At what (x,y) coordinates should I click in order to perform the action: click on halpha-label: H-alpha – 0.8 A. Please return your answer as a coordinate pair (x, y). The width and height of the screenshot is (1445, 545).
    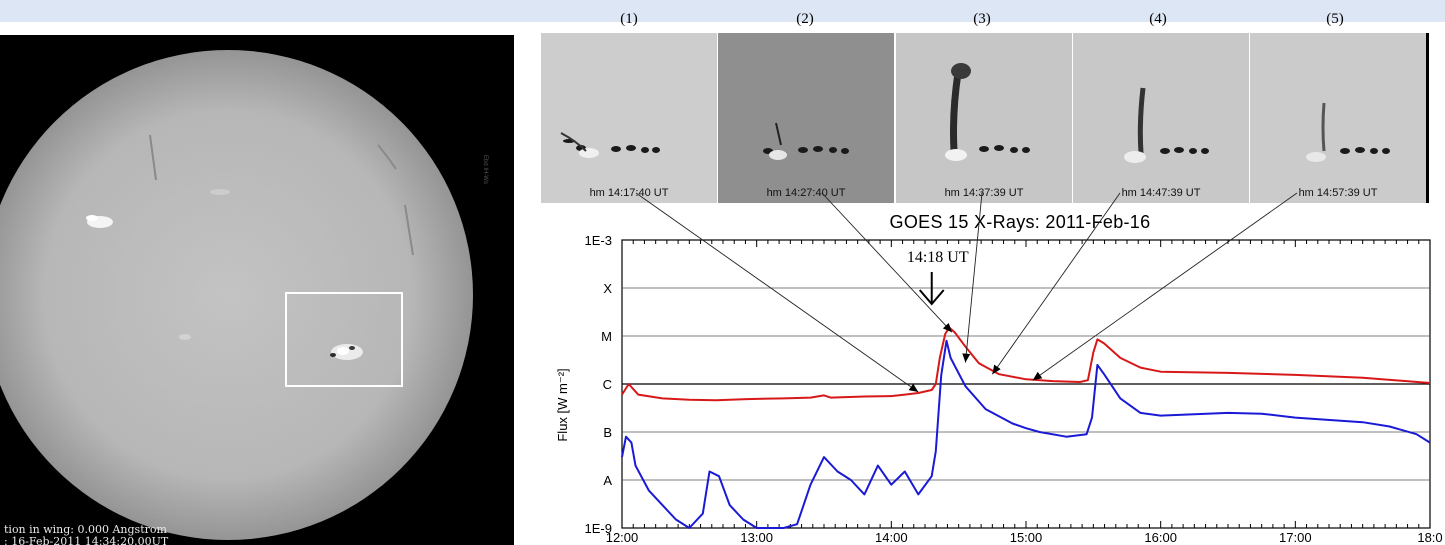
    Looking at the image, I should click on (502, 107).